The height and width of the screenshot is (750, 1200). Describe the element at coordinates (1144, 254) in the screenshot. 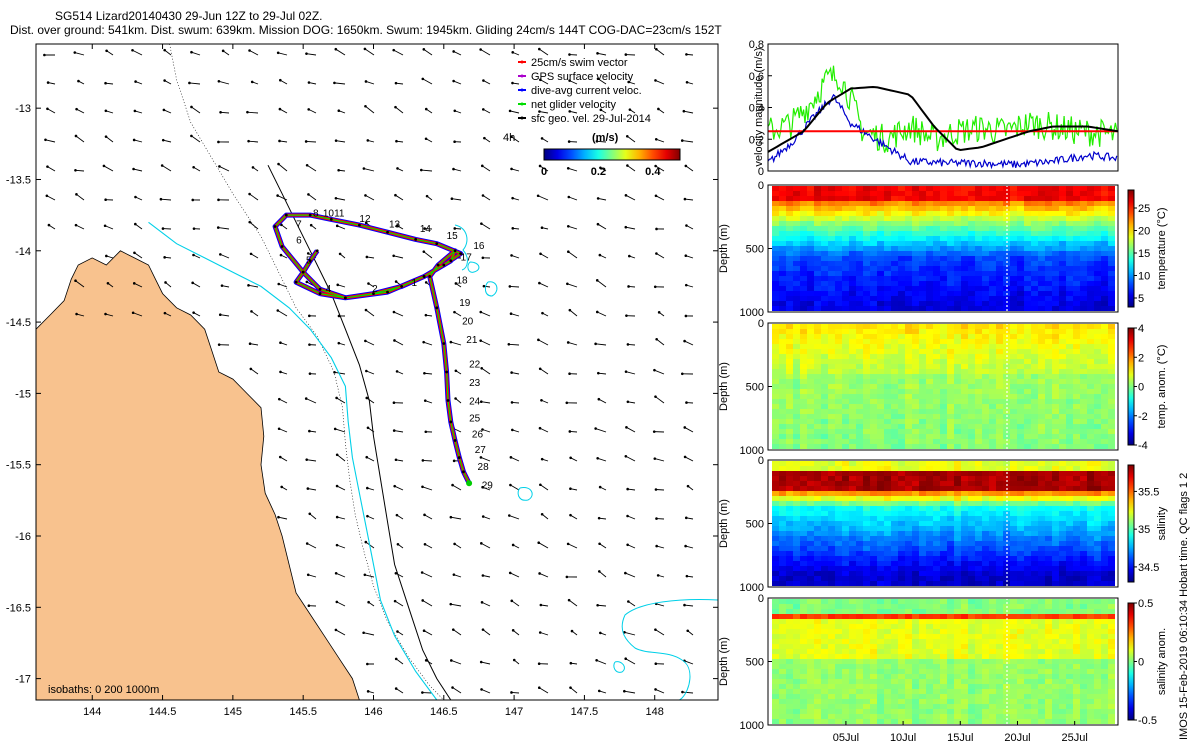

I see `colorbar-tick-label: 15` at that location.